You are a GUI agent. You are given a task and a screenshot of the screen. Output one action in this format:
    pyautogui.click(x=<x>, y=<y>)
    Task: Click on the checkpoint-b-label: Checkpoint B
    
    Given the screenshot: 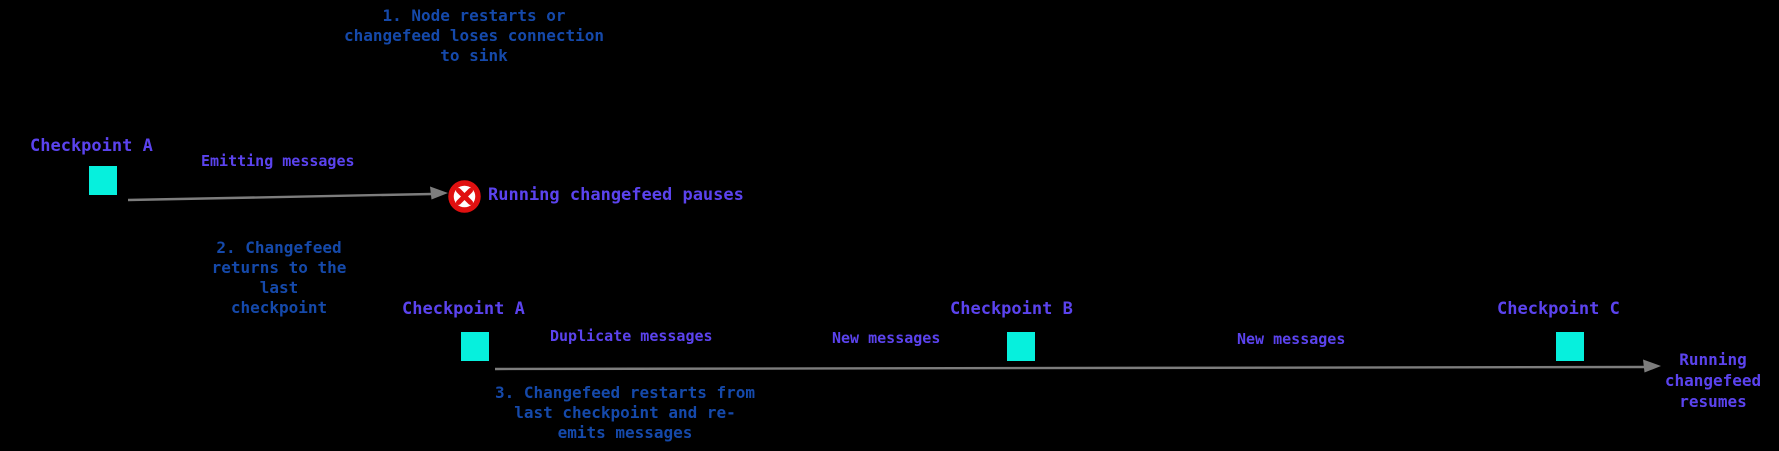 What is the action you would take?
    pyautogui.click(x=1011, y=309)
    